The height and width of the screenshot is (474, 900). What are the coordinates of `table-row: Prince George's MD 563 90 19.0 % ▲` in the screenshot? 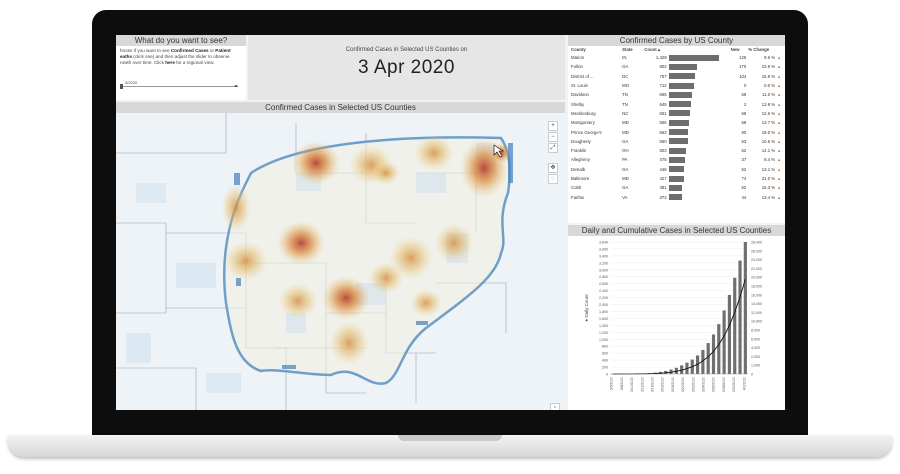 It's located at (676, 131).